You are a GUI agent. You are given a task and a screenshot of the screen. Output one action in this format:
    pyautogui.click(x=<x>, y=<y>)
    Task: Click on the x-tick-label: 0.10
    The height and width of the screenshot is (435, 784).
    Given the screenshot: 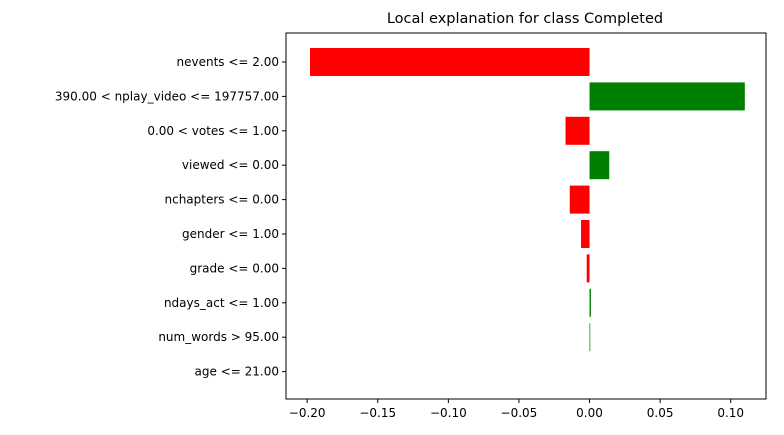 What is the action you would take?
    pyautogui.click(x=730, y=413)
    